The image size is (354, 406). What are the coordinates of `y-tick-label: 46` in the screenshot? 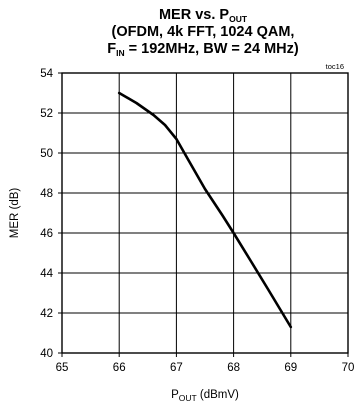 It's located at (46, 234).